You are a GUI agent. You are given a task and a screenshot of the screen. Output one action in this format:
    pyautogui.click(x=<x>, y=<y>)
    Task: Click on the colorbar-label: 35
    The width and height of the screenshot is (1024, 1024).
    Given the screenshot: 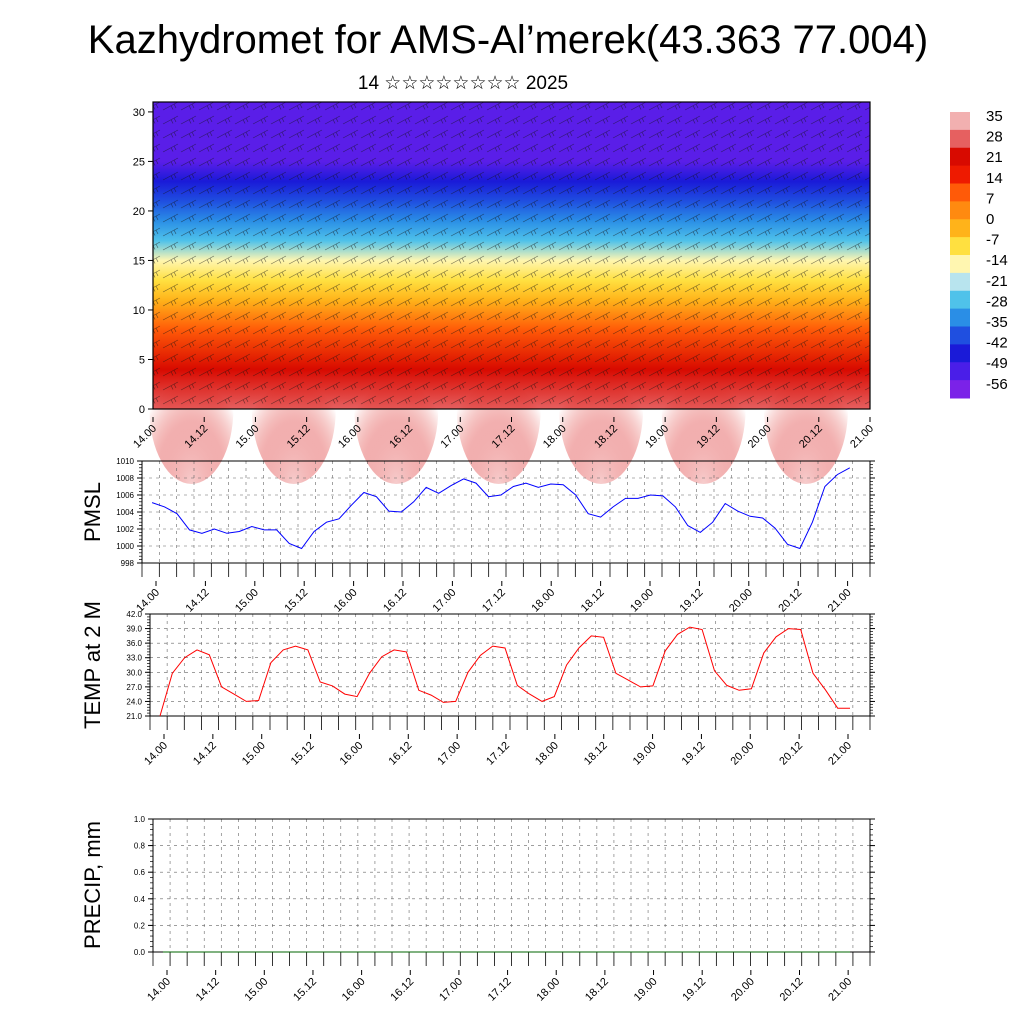 What is the action you would take?
    pyautogui.click(x=994, y=116)
    